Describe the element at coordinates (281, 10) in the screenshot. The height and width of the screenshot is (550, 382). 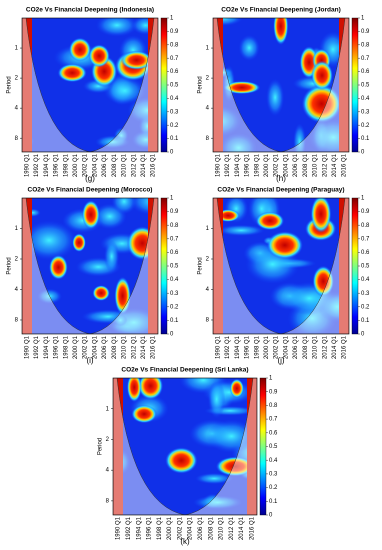
I see `panel-title: CO2e Vs Financial Deepening (Jordan)` at that location.